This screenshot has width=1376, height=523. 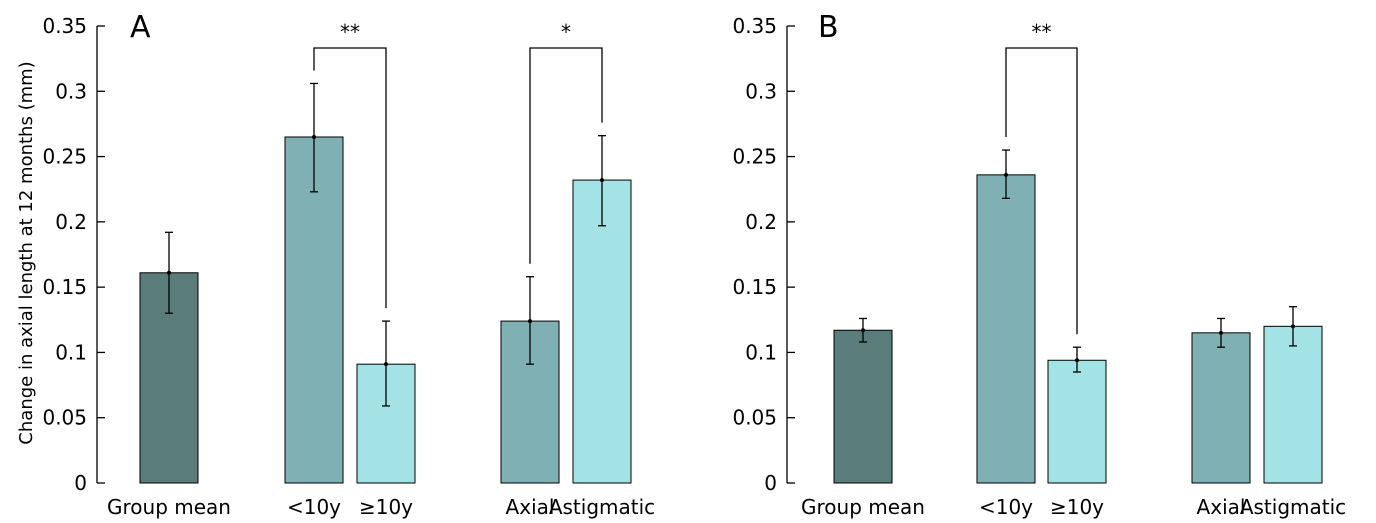 I want to click on bar-axial, so click(x=1221, y=408).